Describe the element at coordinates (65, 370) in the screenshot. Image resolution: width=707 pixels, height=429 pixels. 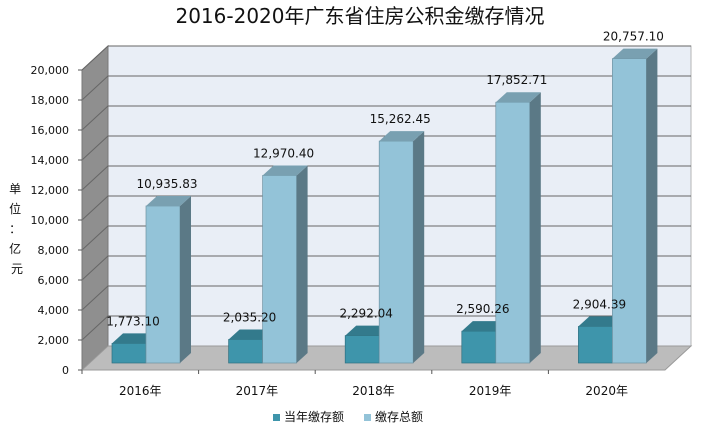
I see `y-tick-label: 0` at that location.